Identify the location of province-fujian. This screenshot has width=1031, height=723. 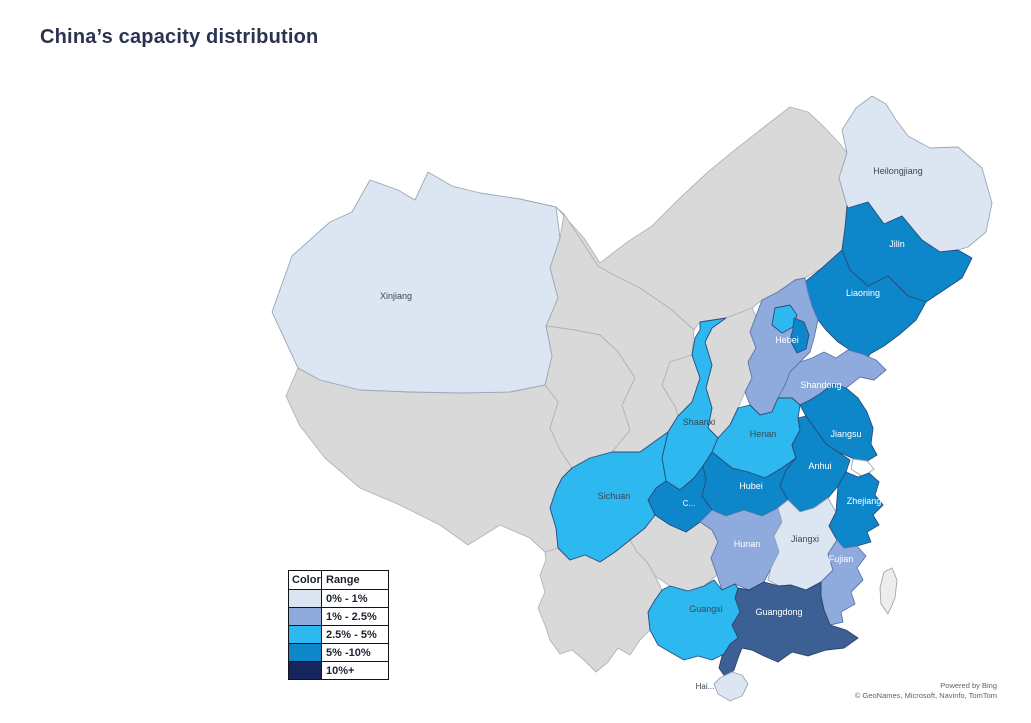
(843, 582).